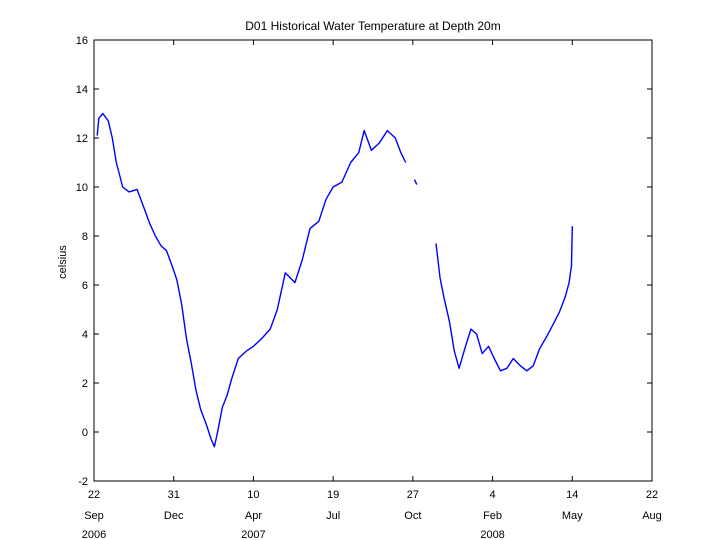 The height and width of the screenshot is (540, 720). What do you see at coordinates (94, 534) in the screenshot?
I see `x-tick-year-label: 2006` at bounding box center [94, 534].